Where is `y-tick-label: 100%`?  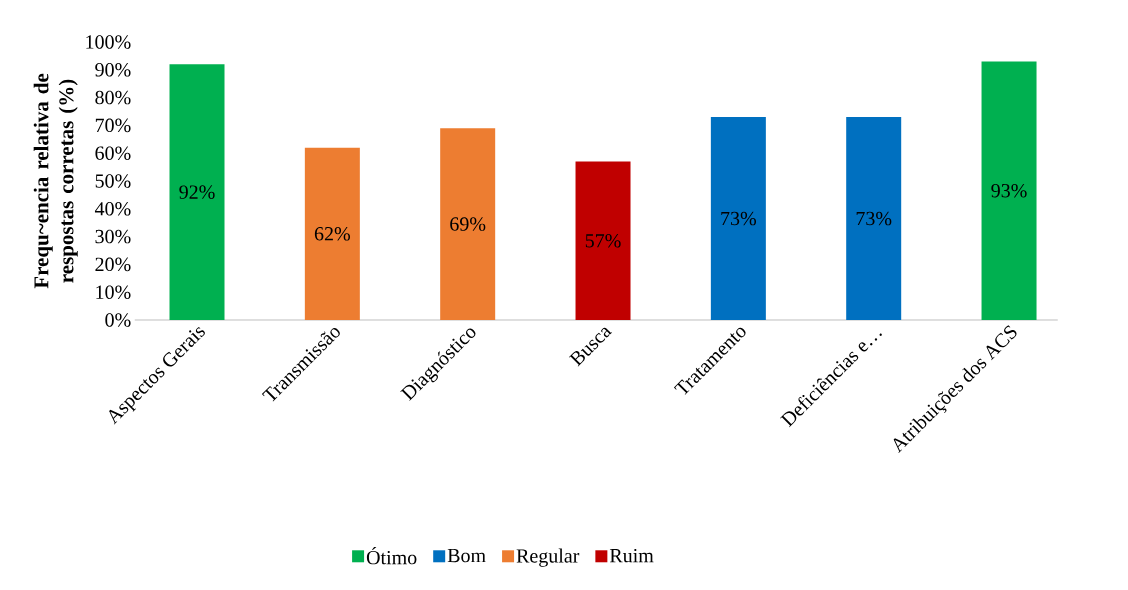 y-tick-label: 100% is located at coordinates (108, 42).